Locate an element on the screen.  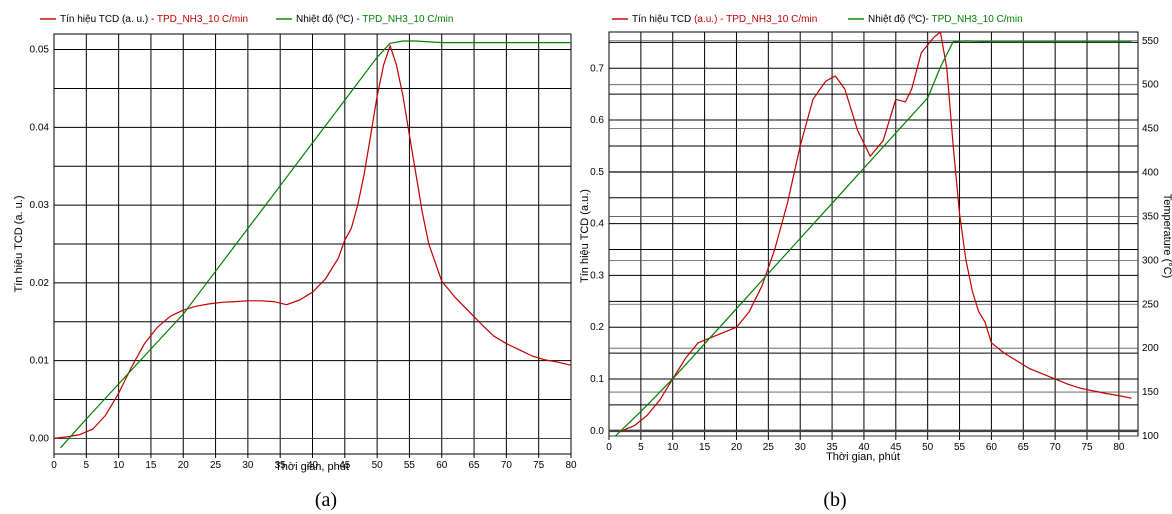
a-x-tick-label: 55 is located at coordinates (410, 465).